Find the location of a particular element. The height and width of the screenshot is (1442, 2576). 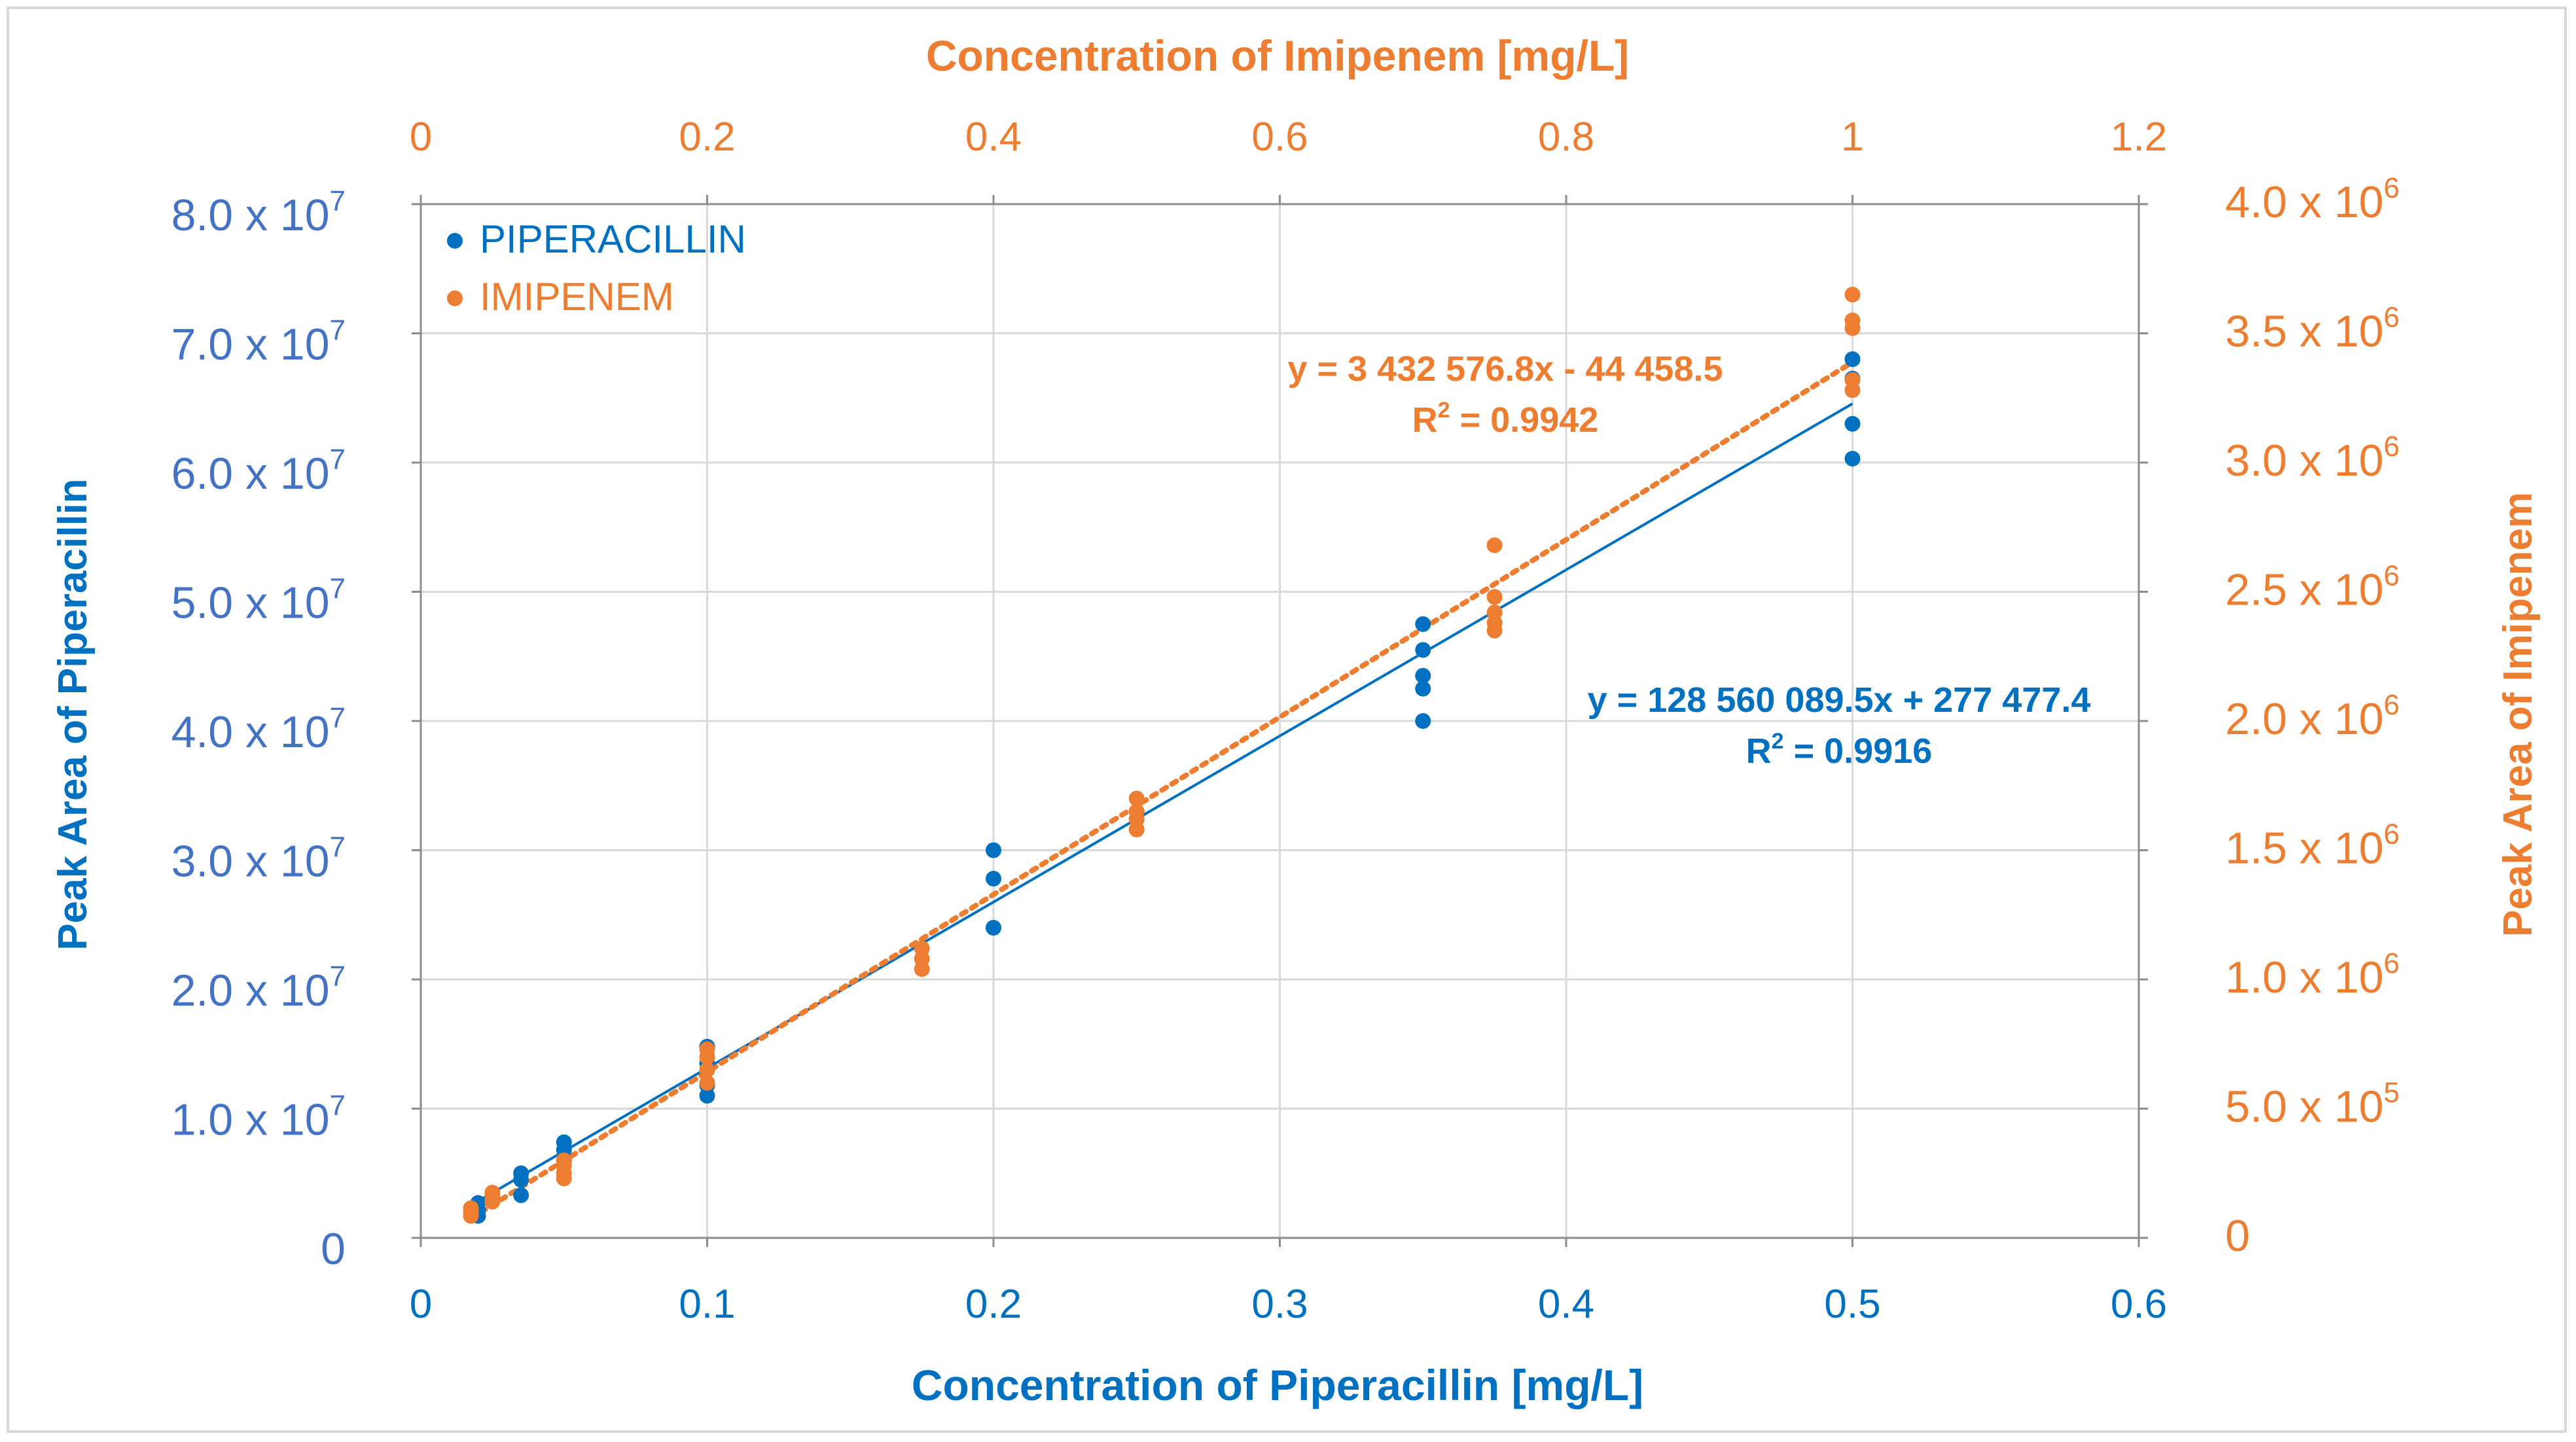

tick-base: 8.0 x 10 is located at coordinates (250, 215).